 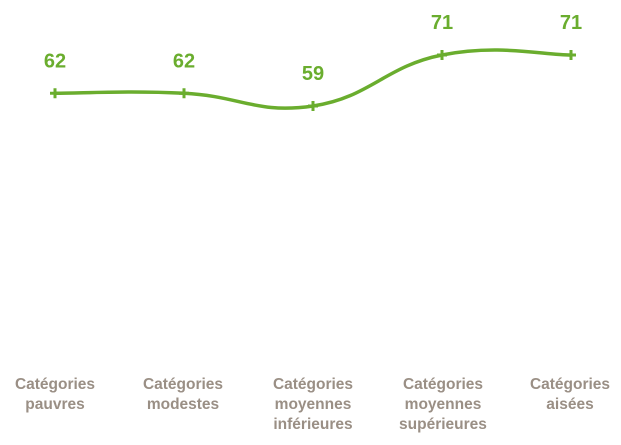 I want to click on markers-group, so click(x=313, y=80).